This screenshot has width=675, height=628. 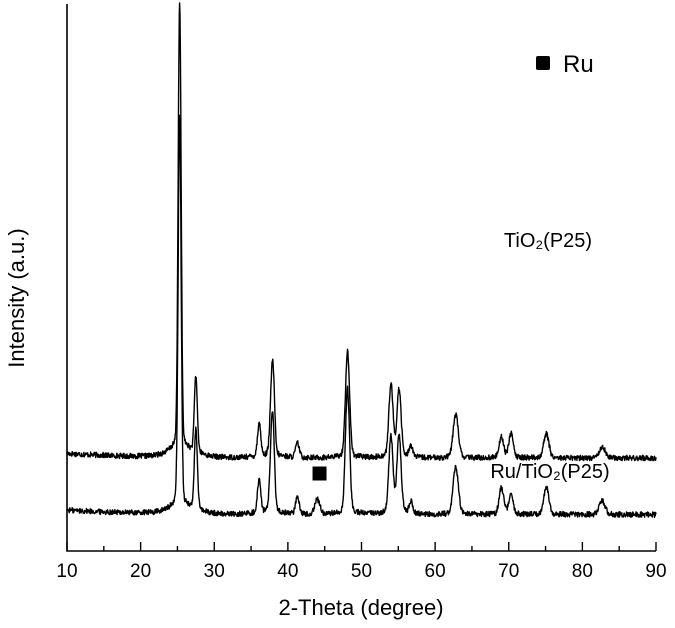 I want to click on legend: Ru, so click(x=565, y=64).